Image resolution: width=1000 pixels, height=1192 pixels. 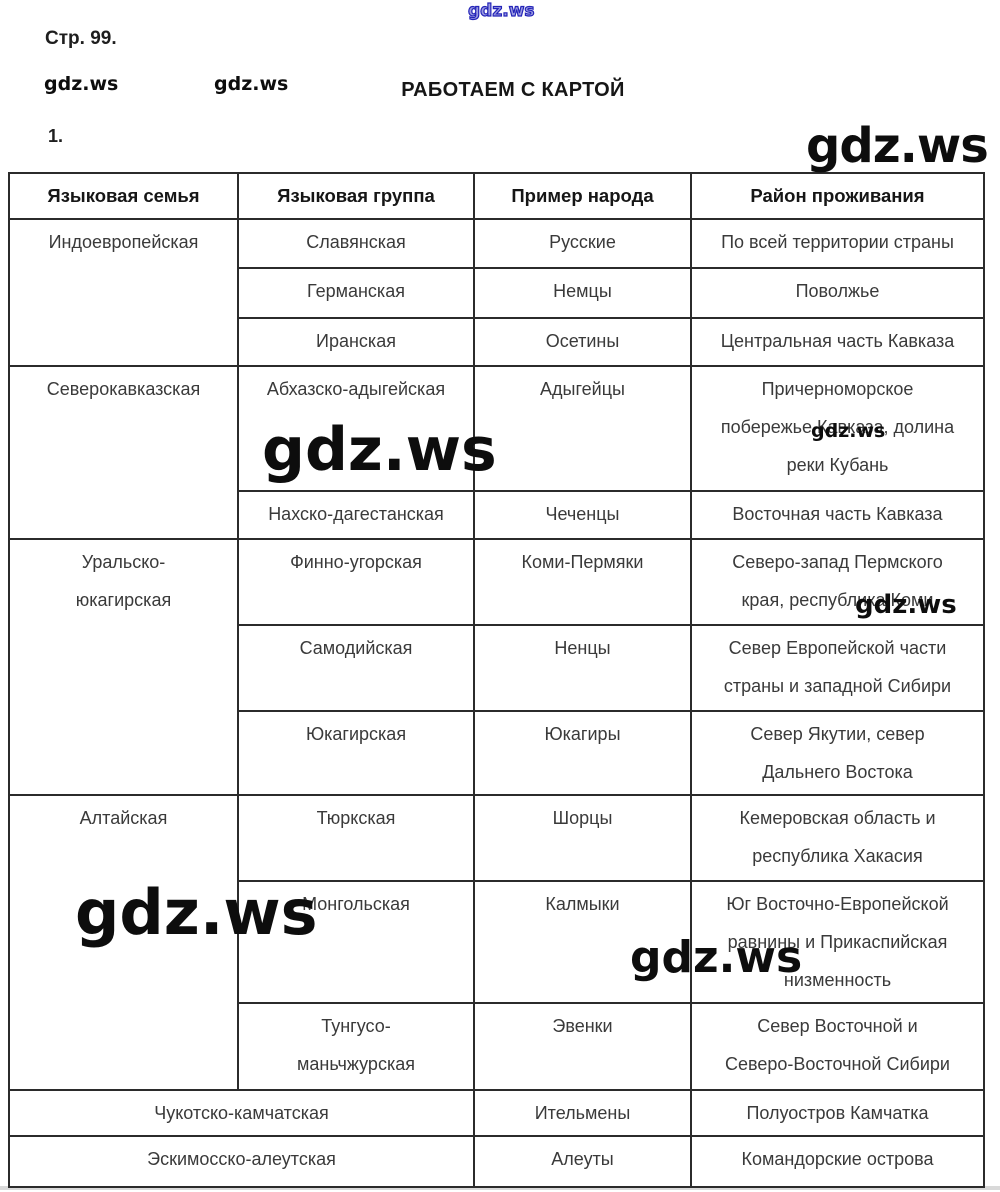 What do you see at coordinates (356, 1046) in the screenshot?
I see `cell-group: Тунгусо- маньчжурская` at bounding box center [356, 1046].